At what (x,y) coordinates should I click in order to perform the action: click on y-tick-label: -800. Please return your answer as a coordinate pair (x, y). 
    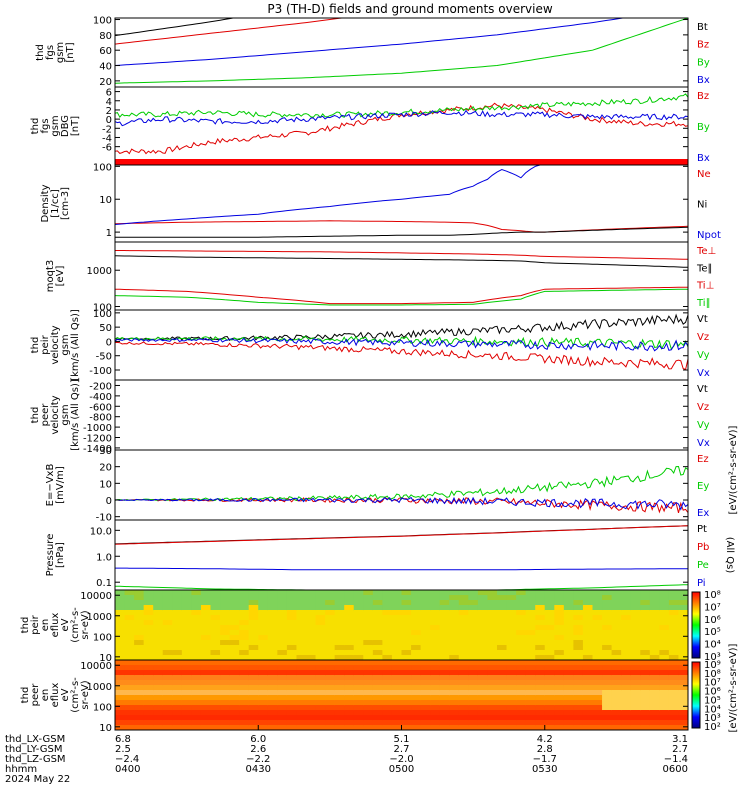
    Looking at the image, I should click on (100, 418).